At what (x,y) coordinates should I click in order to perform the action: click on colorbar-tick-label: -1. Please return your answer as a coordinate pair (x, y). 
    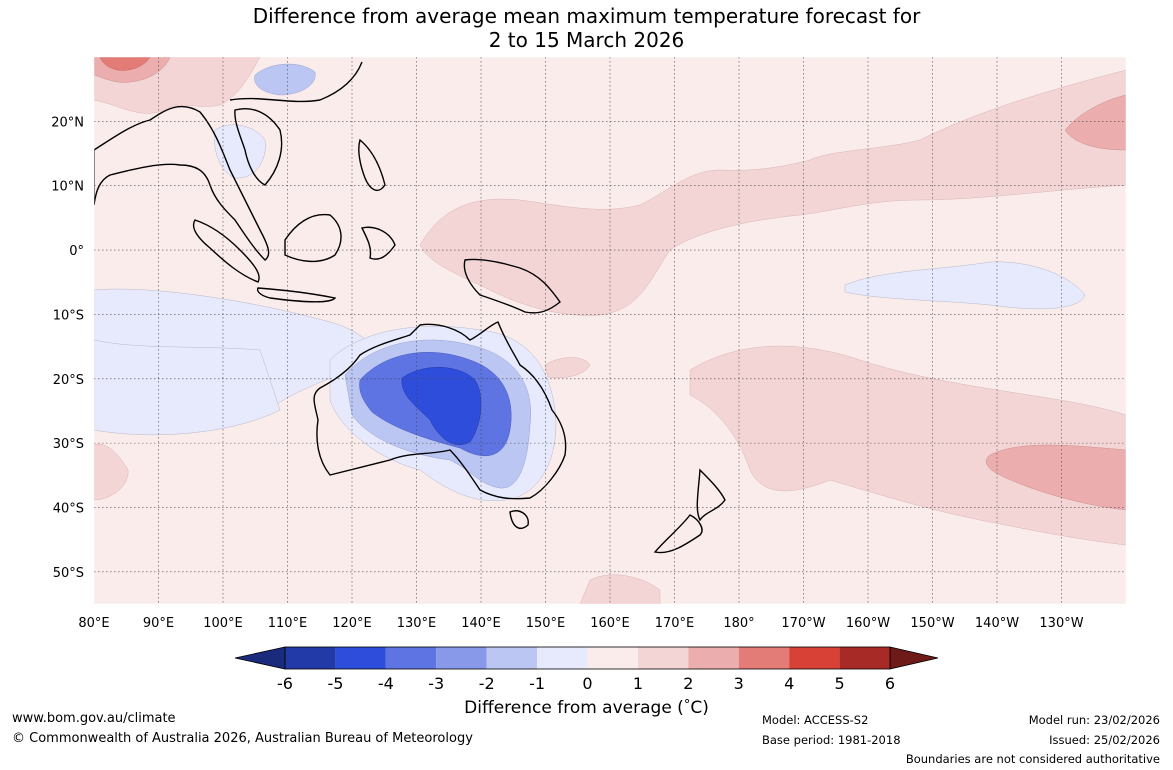
    Looking at the image, I should click on (537, 683).